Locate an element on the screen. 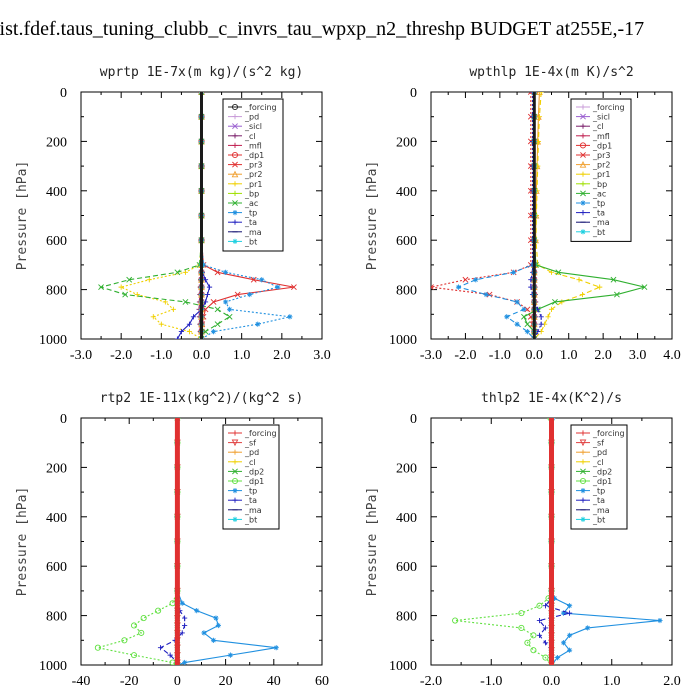  series-line-dp1 is located at coordinates (137, 541).